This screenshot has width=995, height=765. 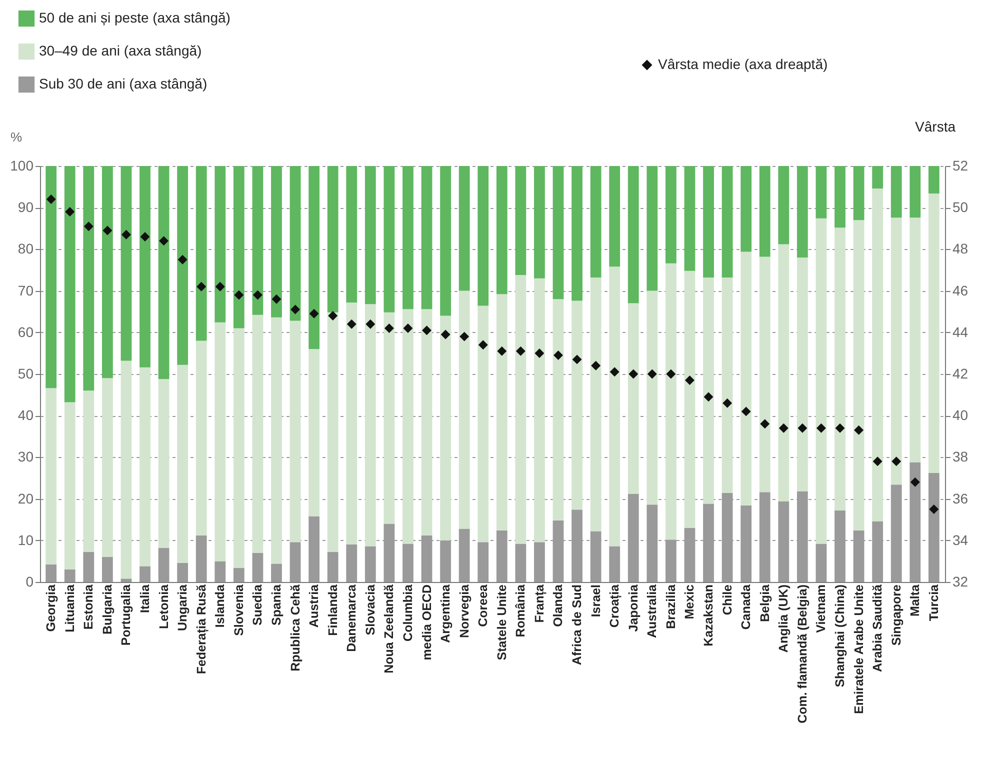 What do you see at coordinates (333, 609) in the screenshot?
I see `x-tick-label: Finlanda` at bounding box center [333, 609].